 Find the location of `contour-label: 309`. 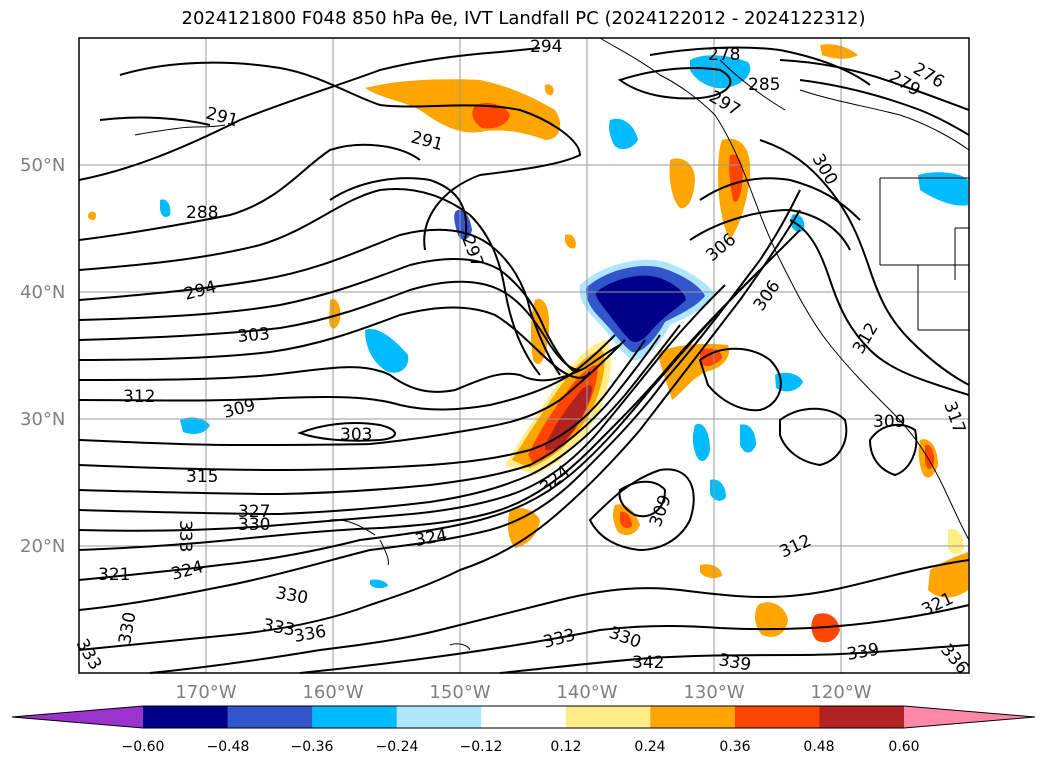

contour-label: 309 is located at coordinates (889, 422).